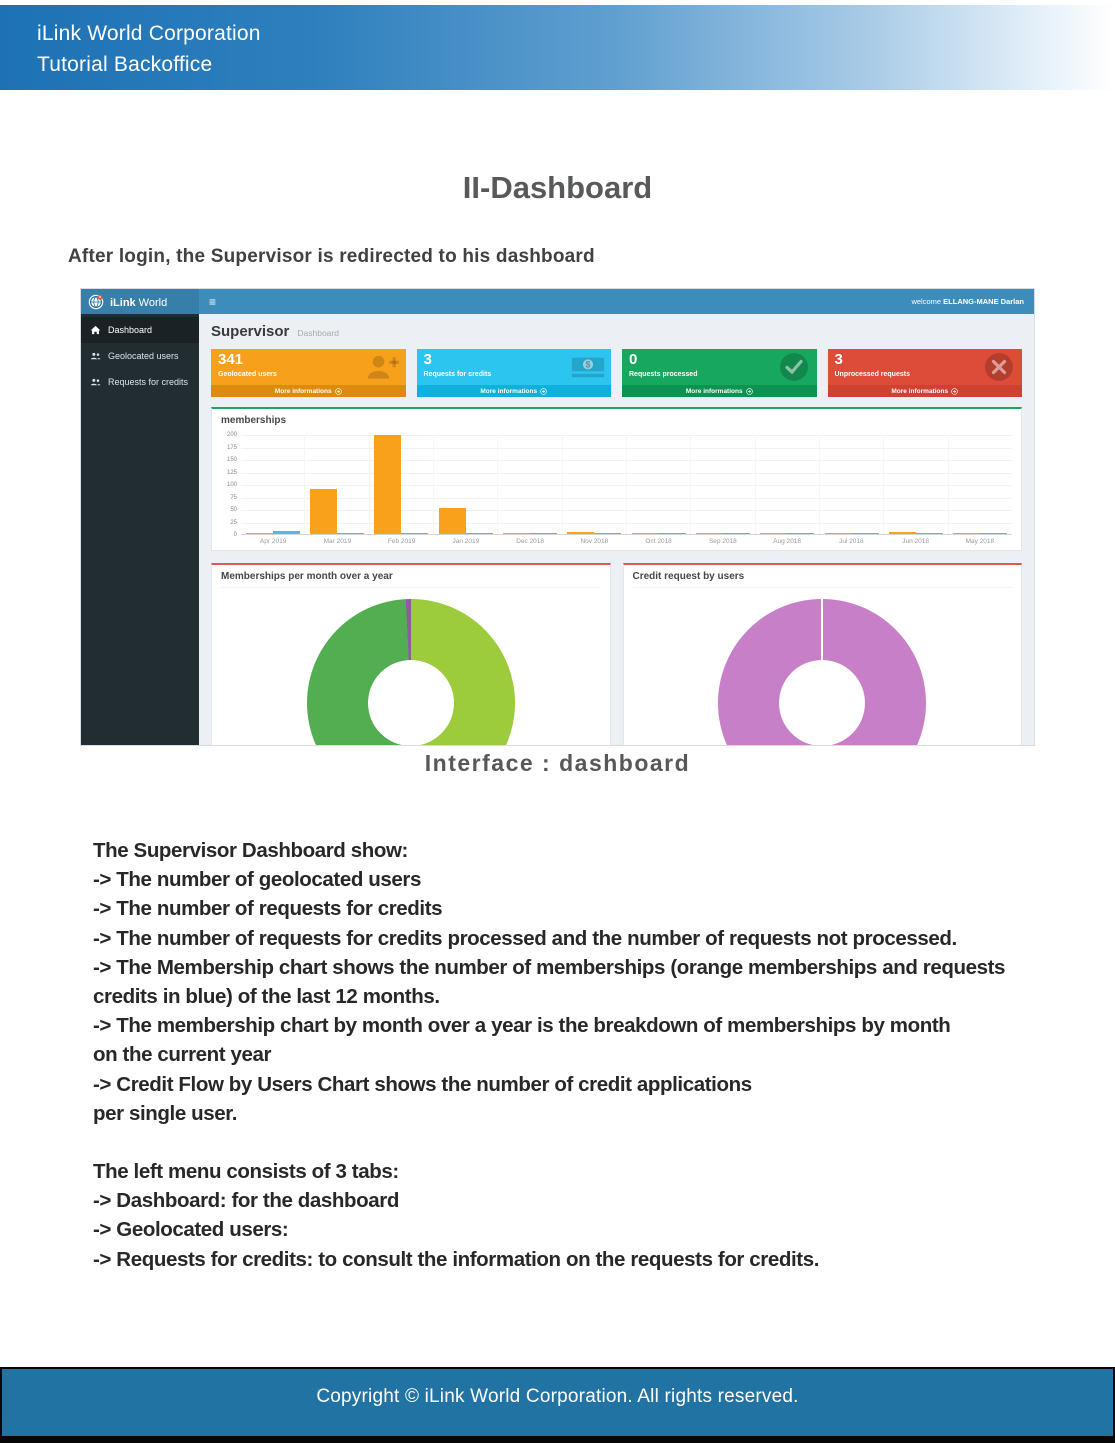 This screenshot has height=1443, width=1115. What do you see at coordinates (231, 359) in the screenshot?
I see `stat-card-value: 341` at bounding box center [231, 359].